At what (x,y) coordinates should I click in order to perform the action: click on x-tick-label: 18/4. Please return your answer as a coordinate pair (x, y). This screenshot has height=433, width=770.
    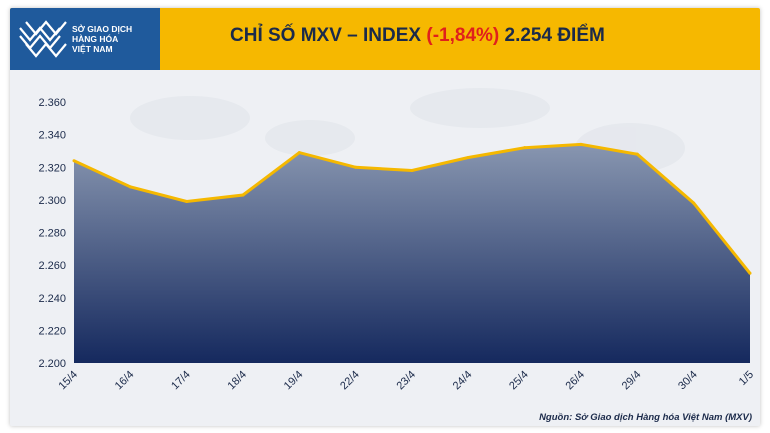
    Looking at the image, I should click on (237, 381).